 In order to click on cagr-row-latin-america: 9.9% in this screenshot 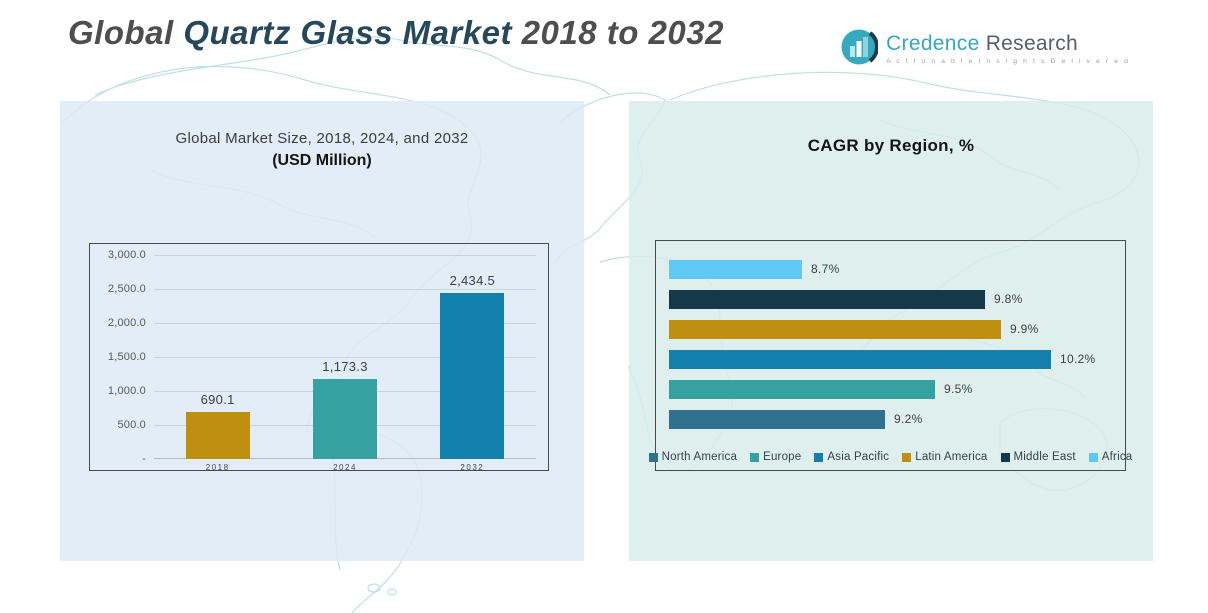, I will do `click(893, 329)`.